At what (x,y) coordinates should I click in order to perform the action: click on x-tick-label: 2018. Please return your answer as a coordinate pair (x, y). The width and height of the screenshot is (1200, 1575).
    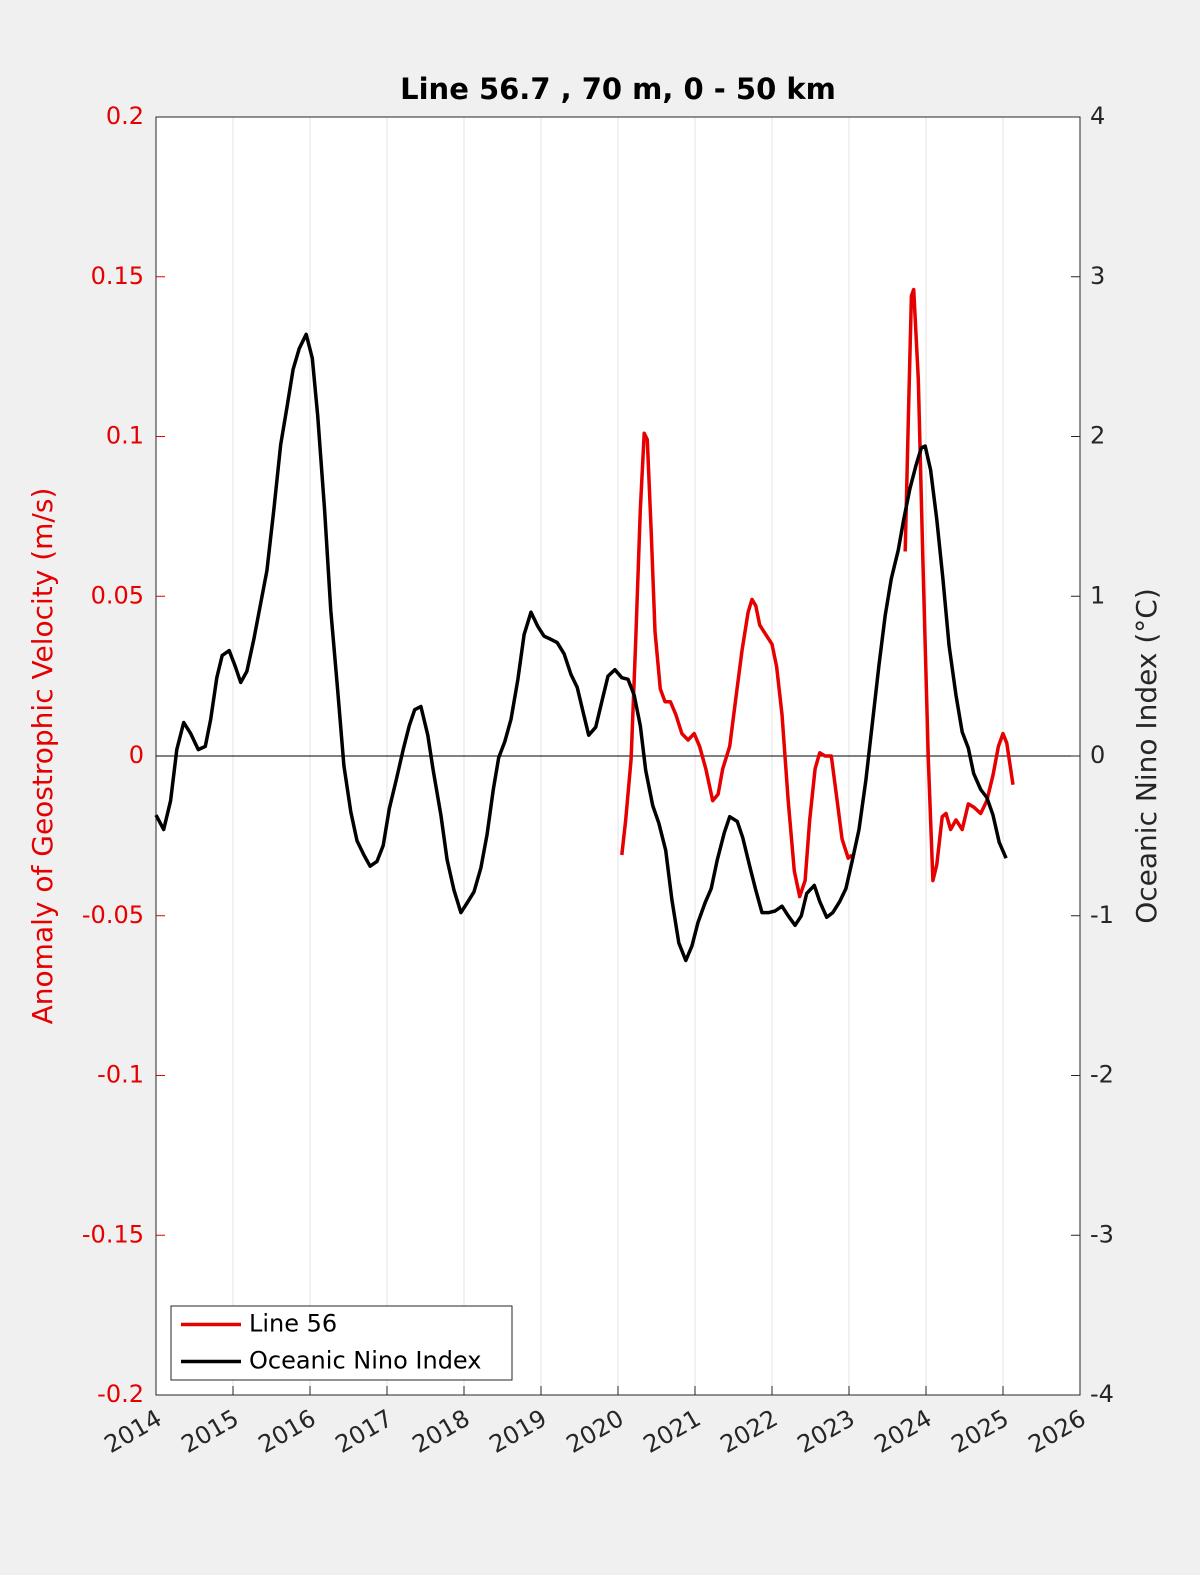
    Looking at the image, I should click on (441, 1431).